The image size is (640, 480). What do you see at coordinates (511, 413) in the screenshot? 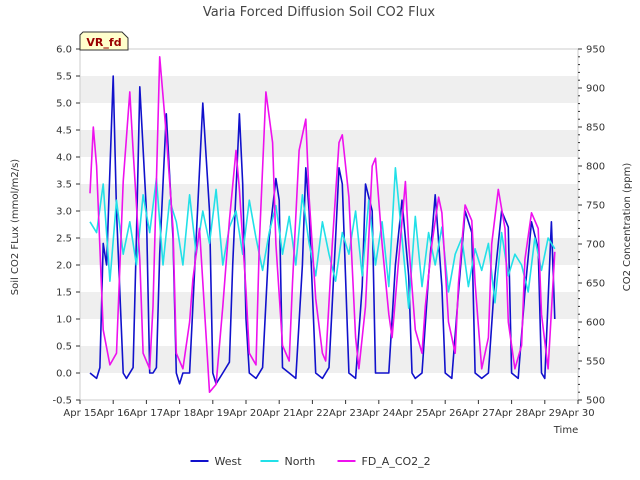
I see `x-tick-label: Apr 28` at bounding box center [511, 413].